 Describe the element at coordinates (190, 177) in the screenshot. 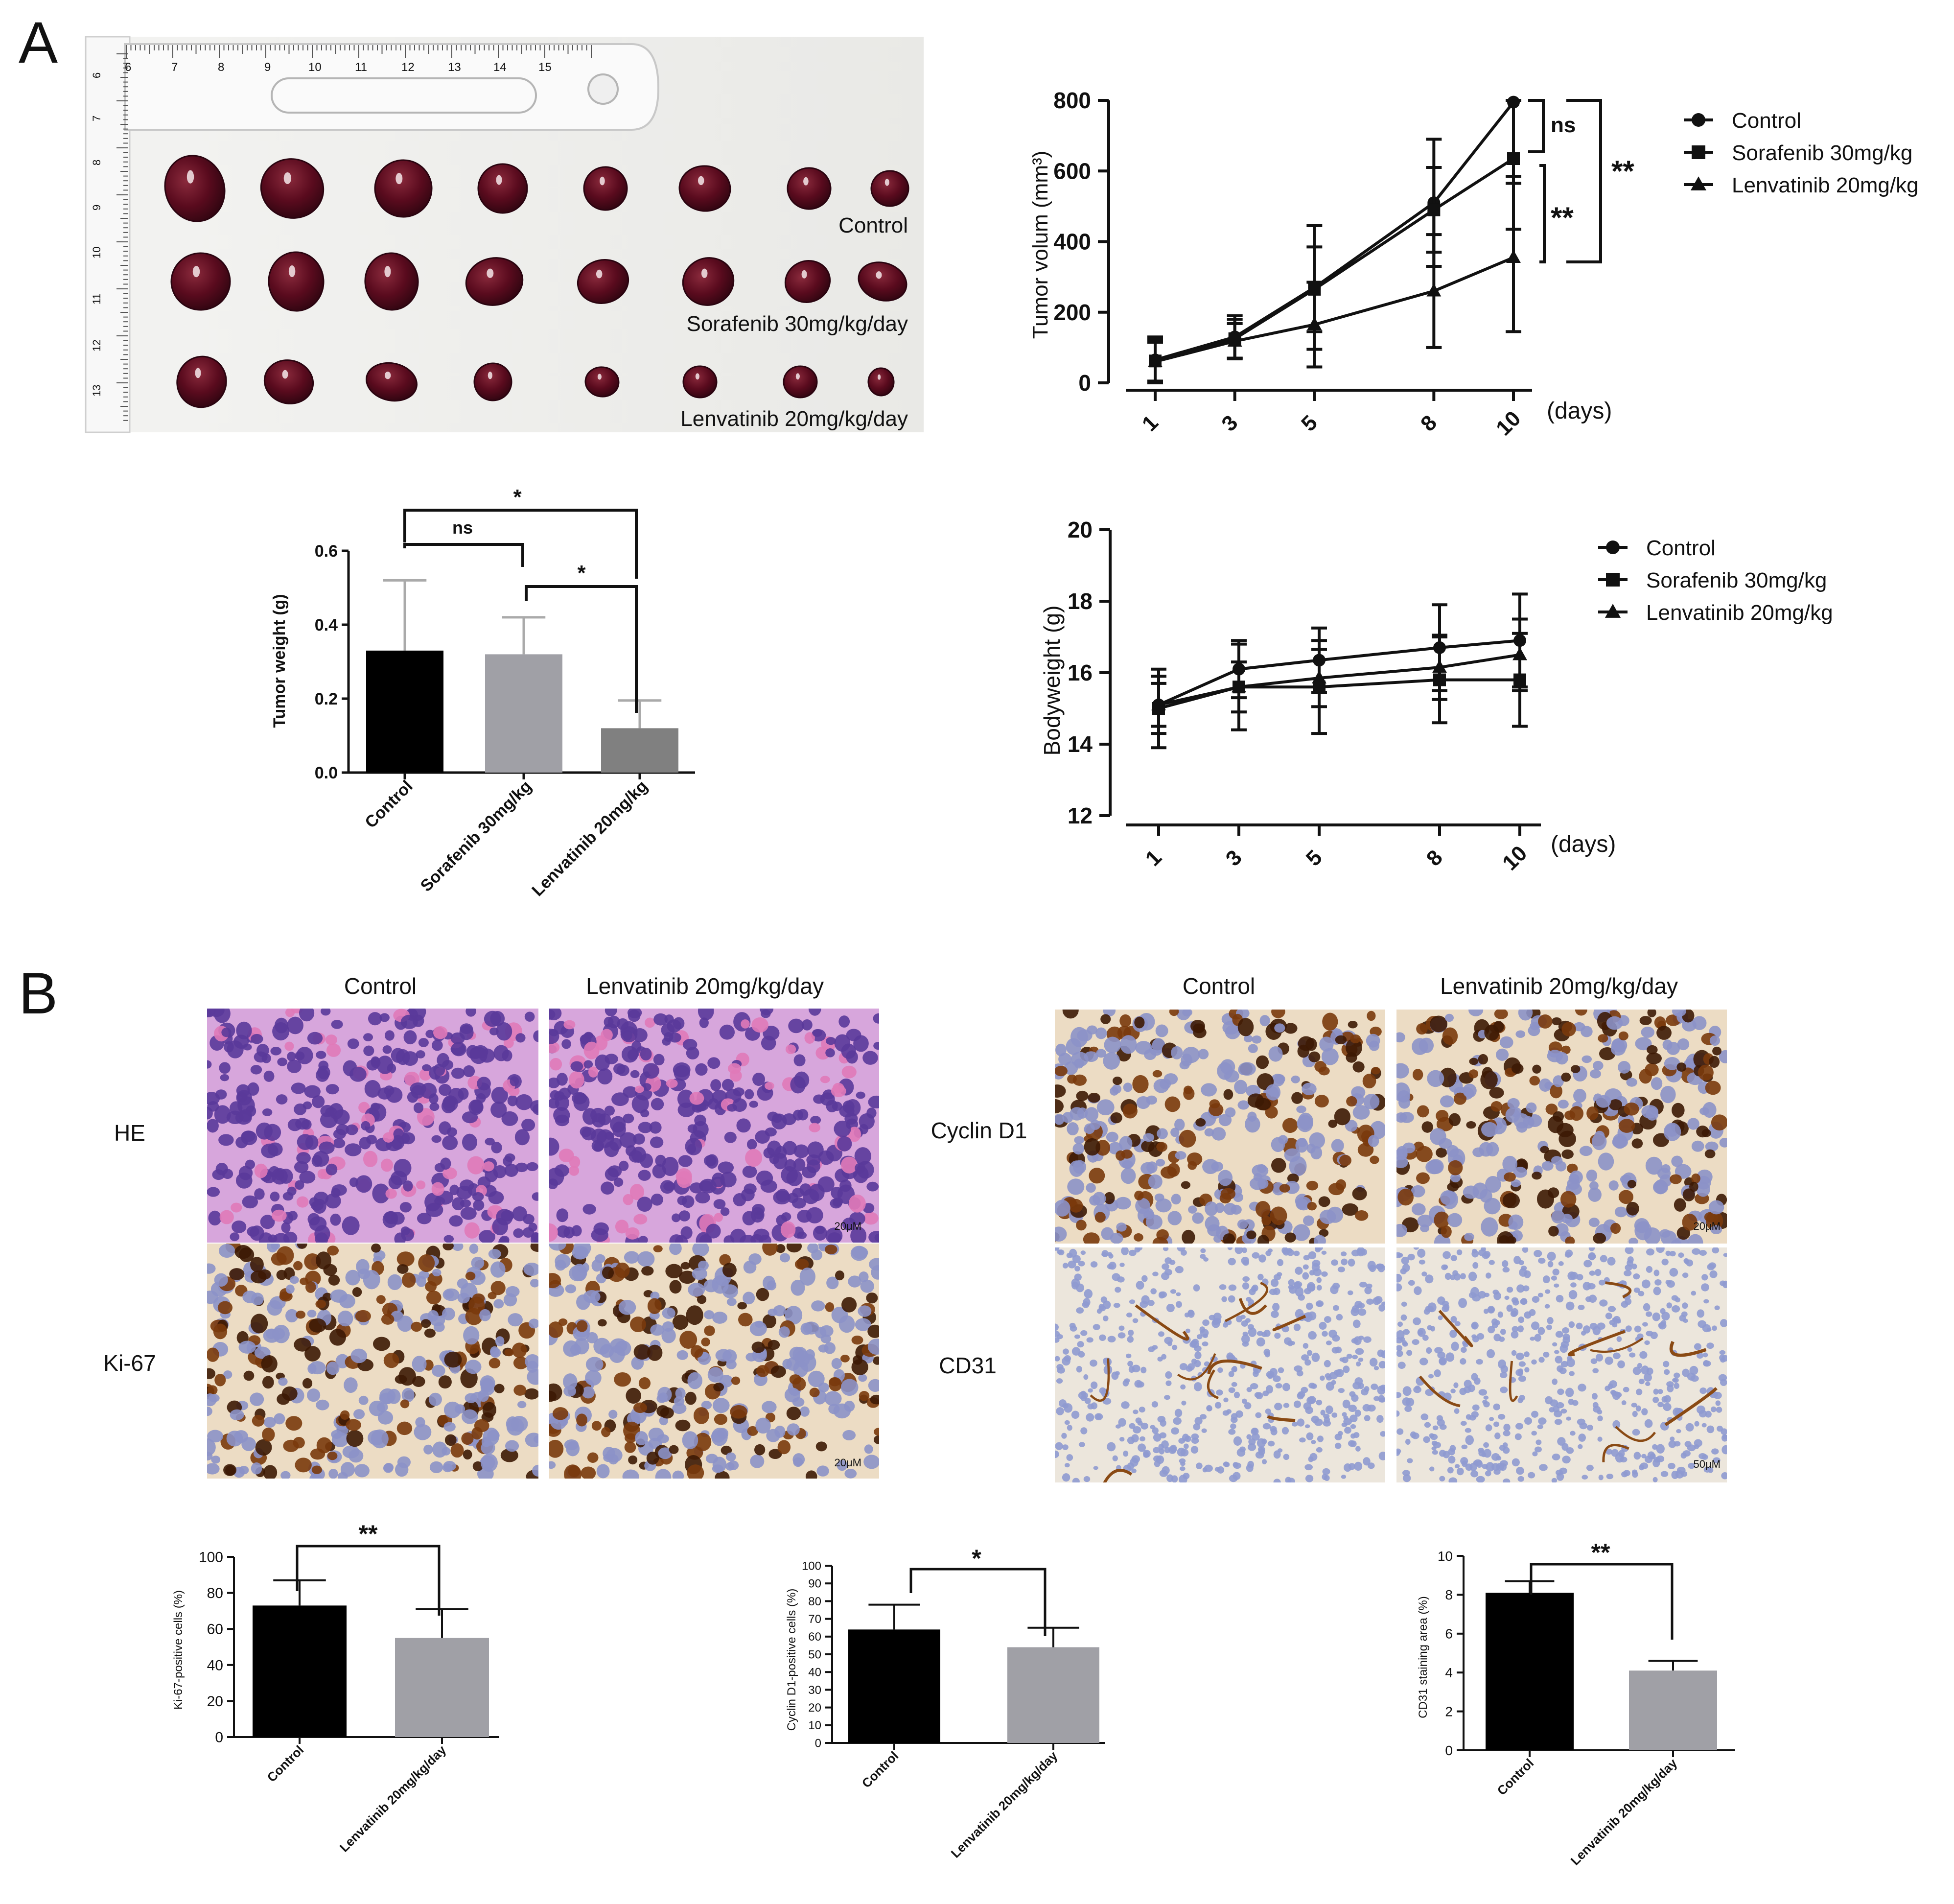

I see `tumor-highlight` at that location.